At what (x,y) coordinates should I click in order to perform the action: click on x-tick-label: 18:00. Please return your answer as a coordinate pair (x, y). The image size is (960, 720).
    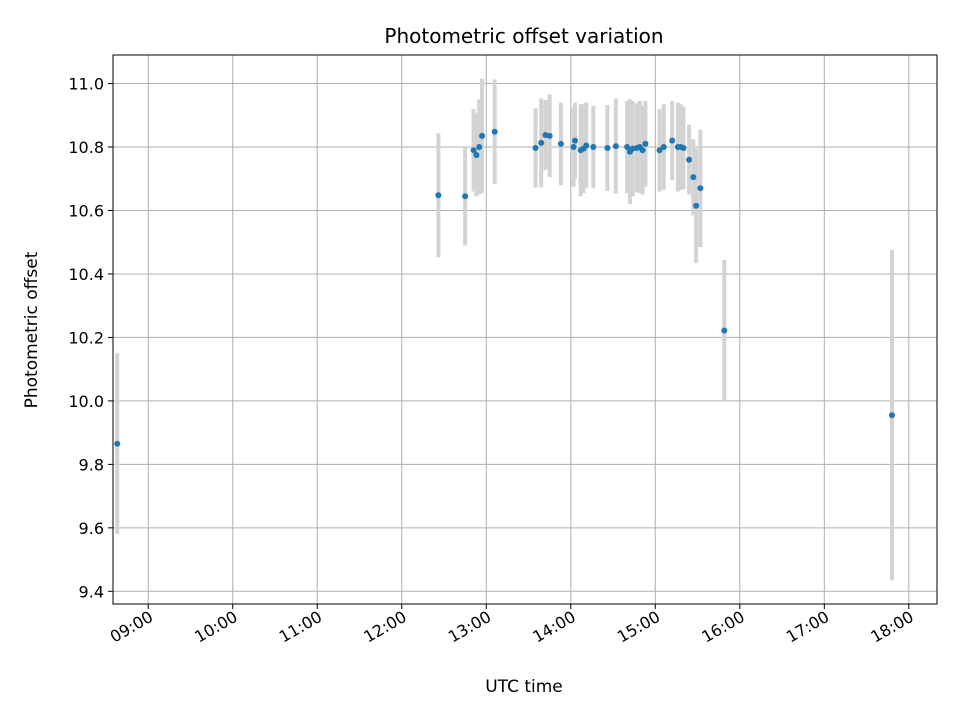
    Looking at the image, I should click on (891, 627).